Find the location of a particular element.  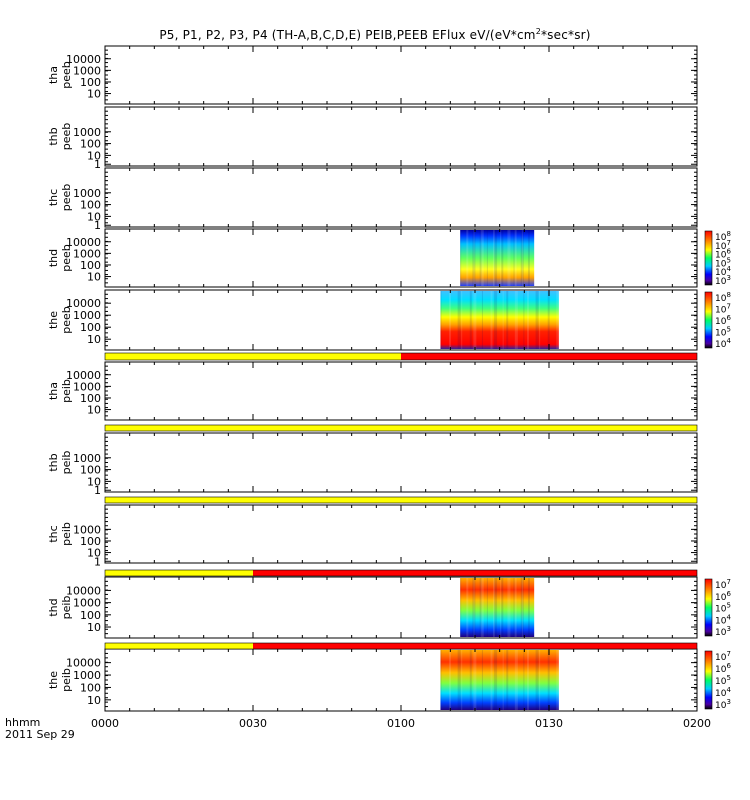

panel-probe-label: thb is located at coordinates (53, 462).